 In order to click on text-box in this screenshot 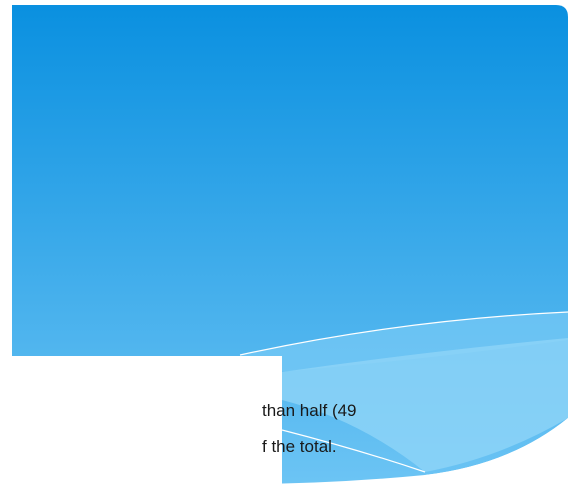, I will do `click(141, 420)`.